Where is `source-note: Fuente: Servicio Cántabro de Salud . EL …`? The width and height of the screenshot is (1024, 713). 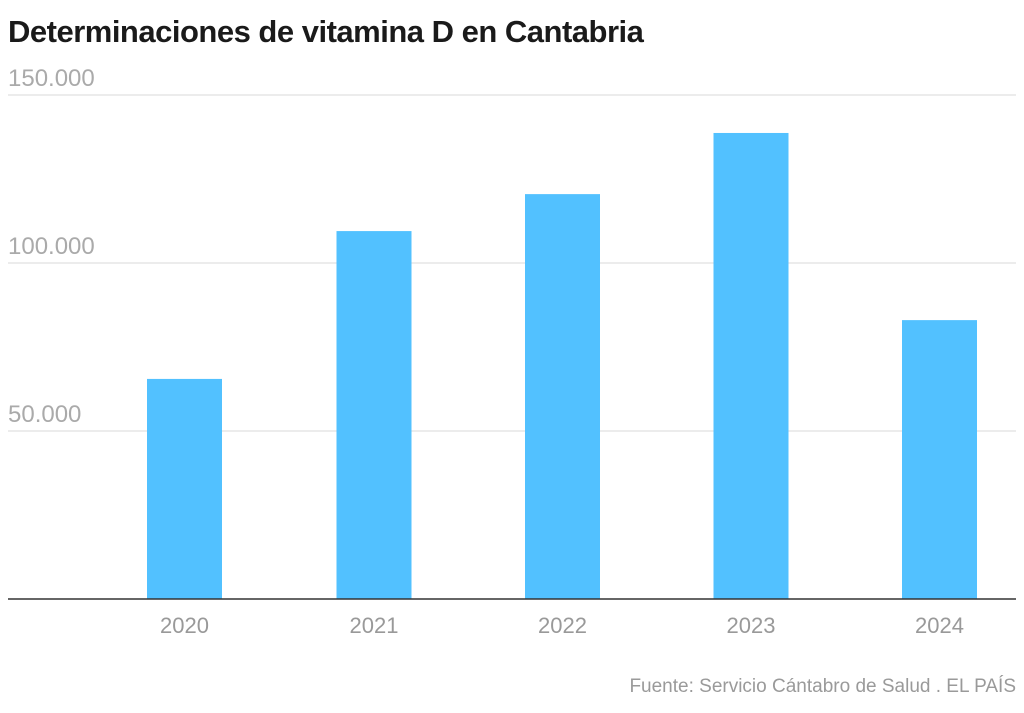
source-note: Fuente: Servicio Cántabro de Salud . EL … is located at coordinates (822, 686).